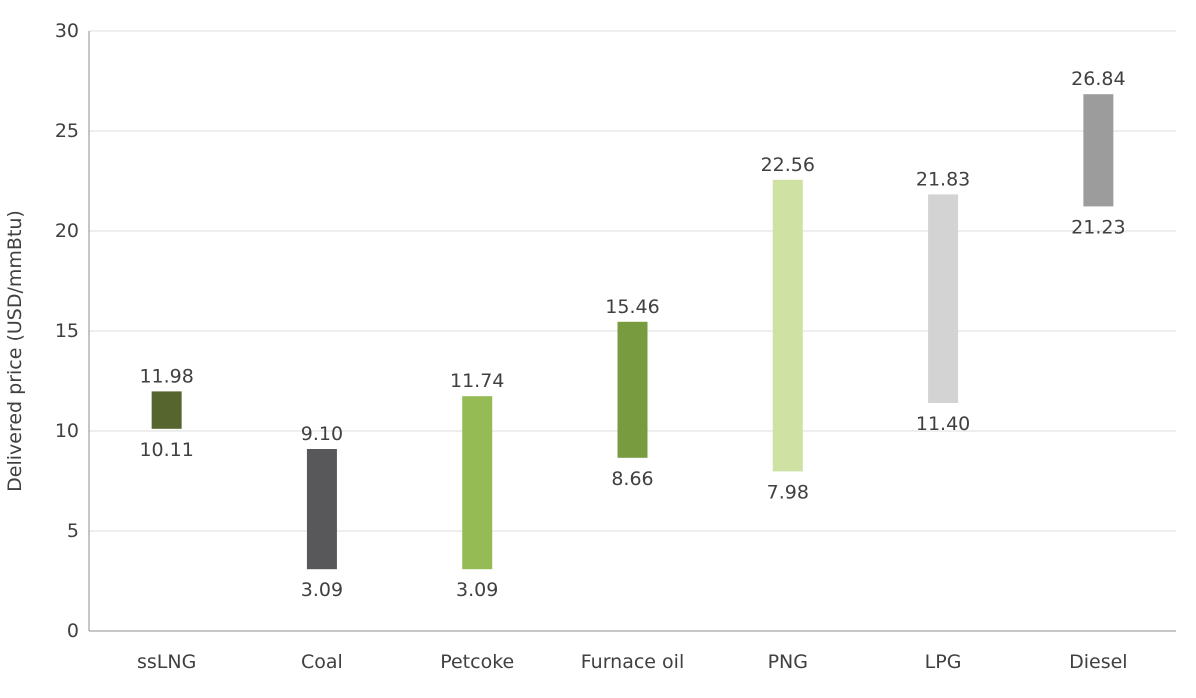  I want to click on category-label: Furnace oil, so click(632, 662).